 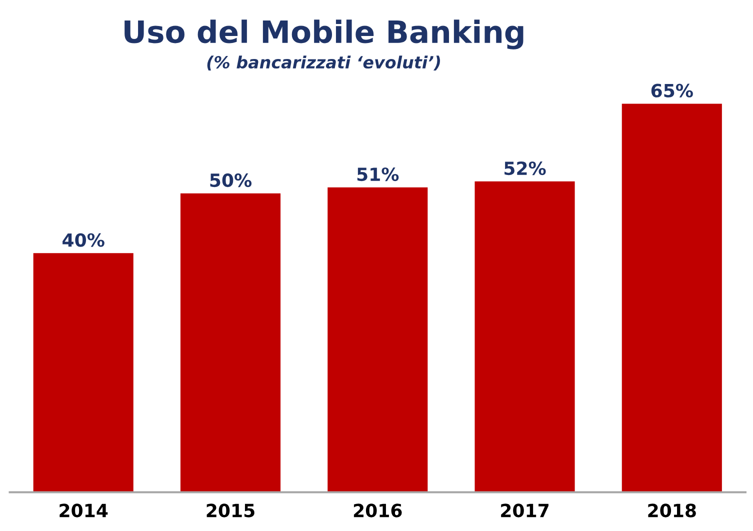 What do you see at coordinates (84, 511) in the screenshot?
I see `x-tick-label: 2014` at bounding box center [84, 511].